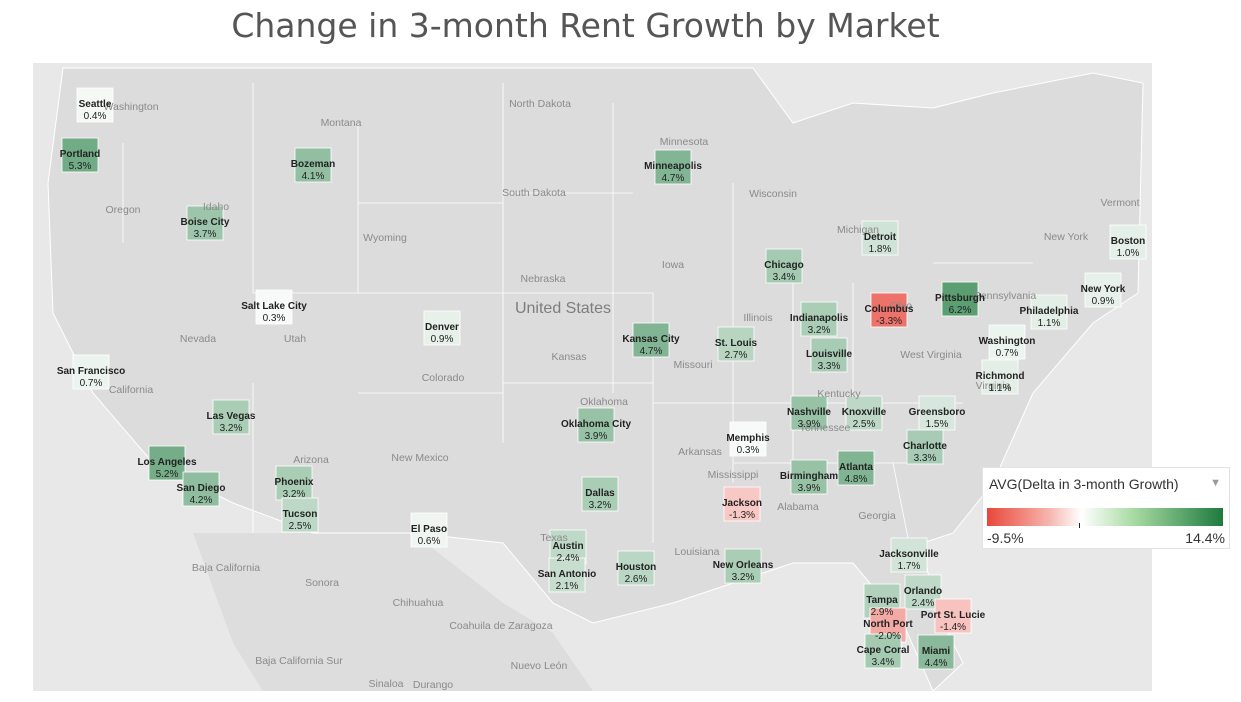 The width and height of the screenshot is (1241, 702). I want to click on region-new-orleans, so click(743, 566).